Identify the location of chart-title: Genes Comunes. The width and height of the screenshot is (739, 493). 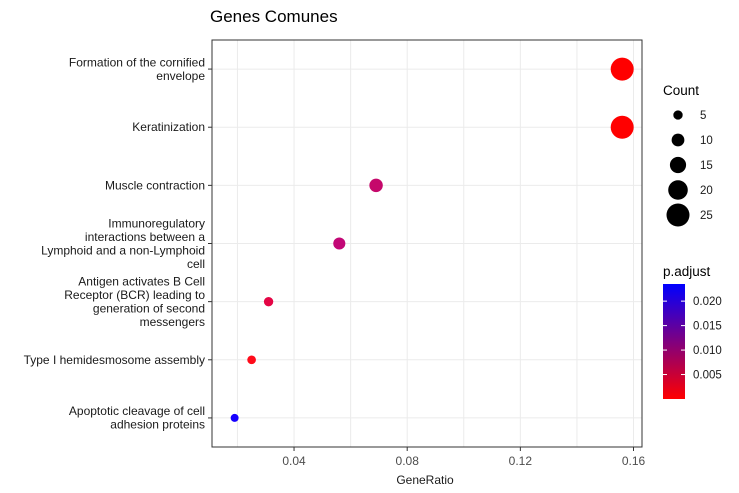
(274, 16).